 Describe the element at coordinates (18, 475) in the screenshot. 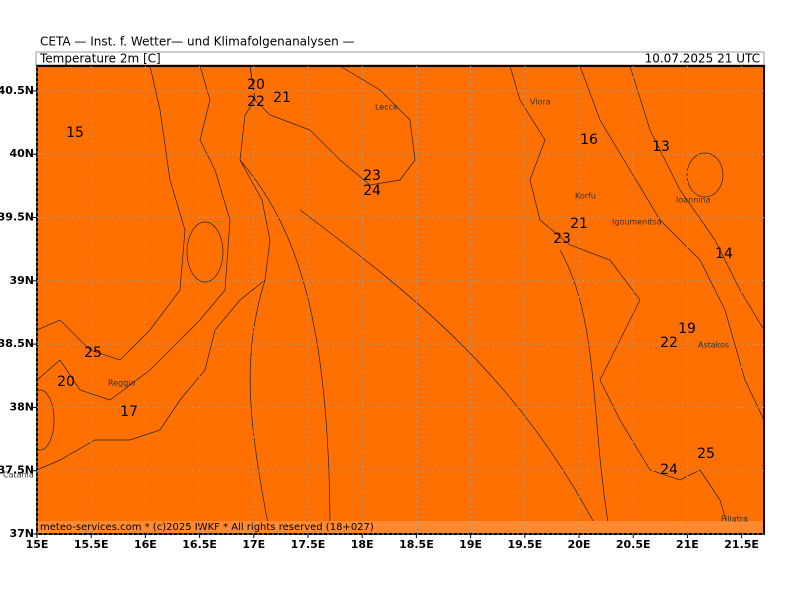

I see `place-name: Catania` at that location.